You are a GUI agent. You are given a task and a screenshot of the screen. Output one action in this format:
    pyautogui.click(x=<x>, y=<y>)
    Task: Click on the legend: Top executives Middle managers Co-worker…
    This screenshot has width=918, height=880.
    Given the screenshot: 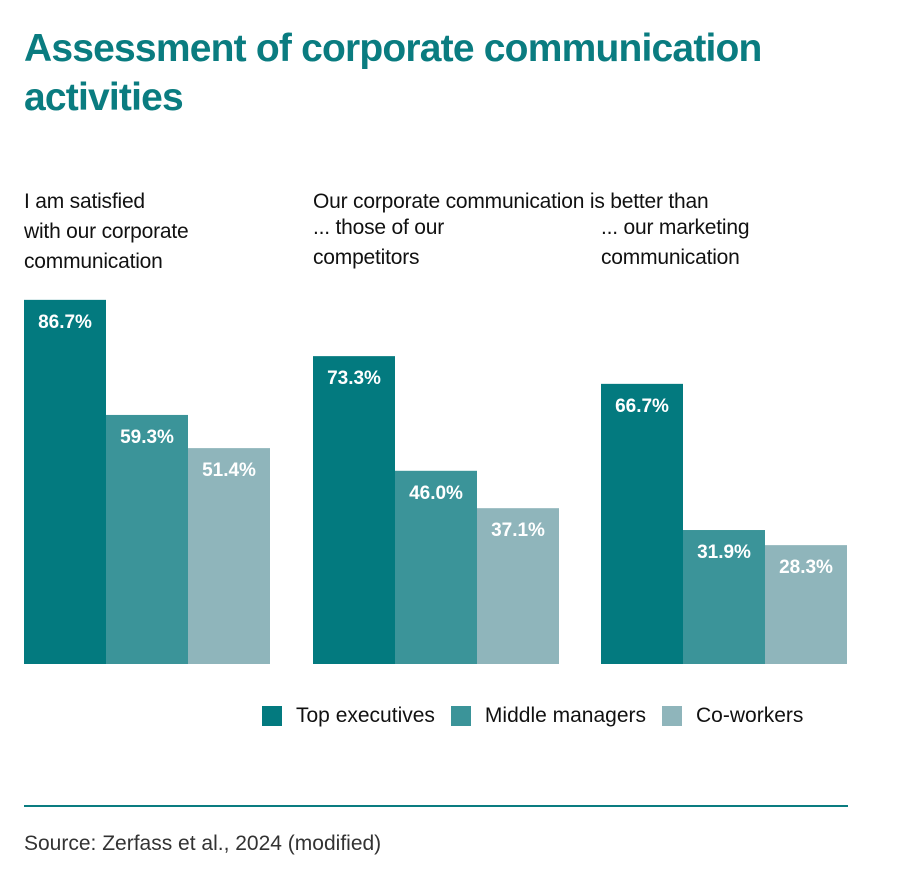 What is the action you would take?
    pyautogui.click(x=532, y=716)
    